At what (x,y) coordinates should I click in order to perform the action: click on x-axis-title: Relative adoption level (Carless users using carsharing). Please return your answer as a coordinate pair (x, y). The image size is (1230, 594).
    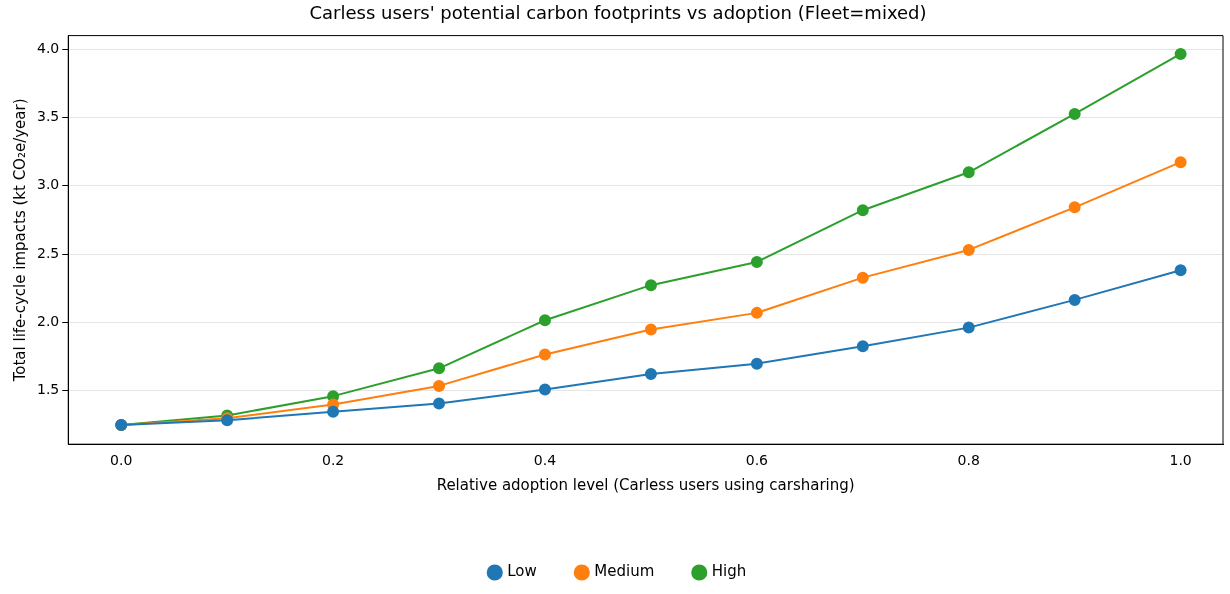
    Looking at the image, I should click on (645, 484).